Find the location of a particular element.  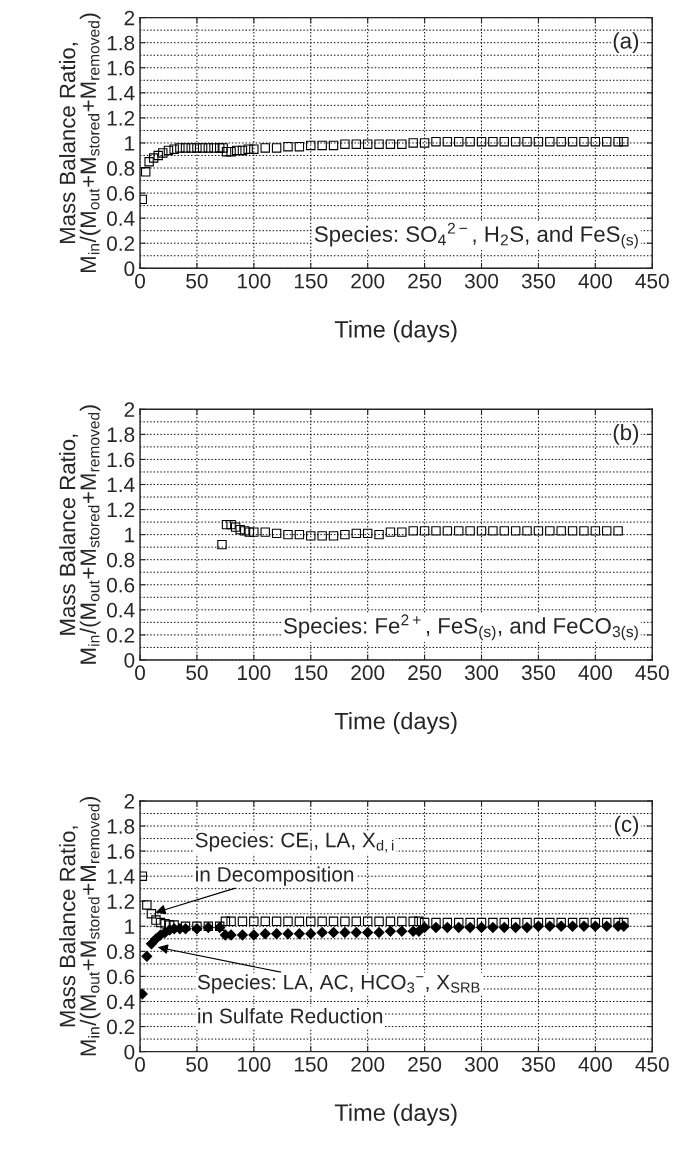

annotation: Species: LA, AC, HCO$_{3}$$^{−}$, X$_{SRB}$ is located at coordinates (338, 984).